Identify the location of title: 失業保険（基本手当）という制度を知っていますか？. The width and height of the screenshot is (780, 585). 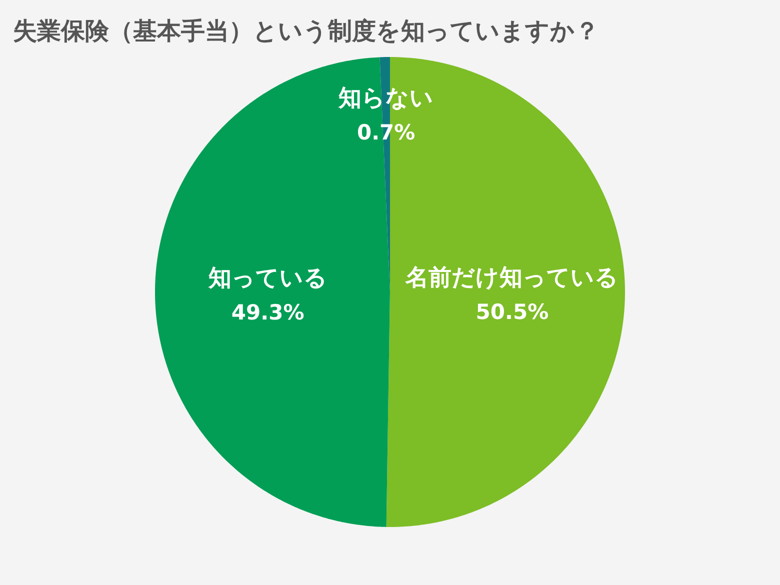
(306, 31).